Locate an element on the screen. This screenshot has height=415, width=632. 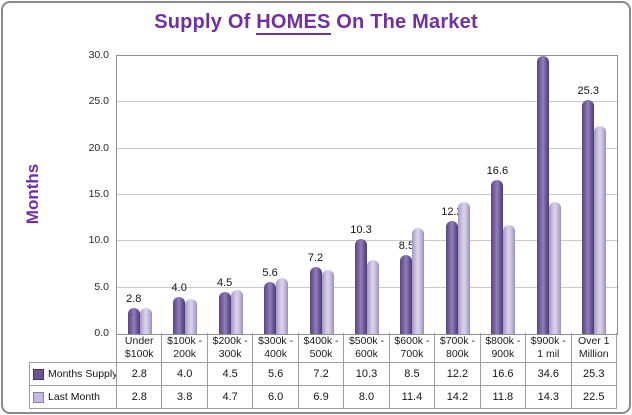
category-label: $600k -700k is located at coordinates (413, 347).